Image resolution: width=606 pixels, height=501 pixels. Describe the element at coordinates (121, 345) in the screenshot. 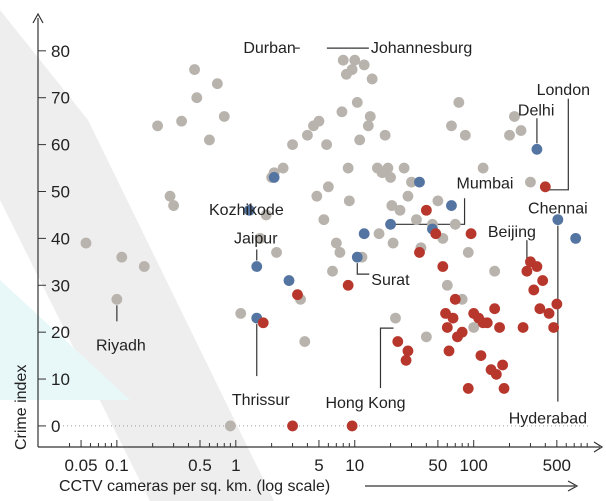

I see `annotation-label: Riyadh` at that location.